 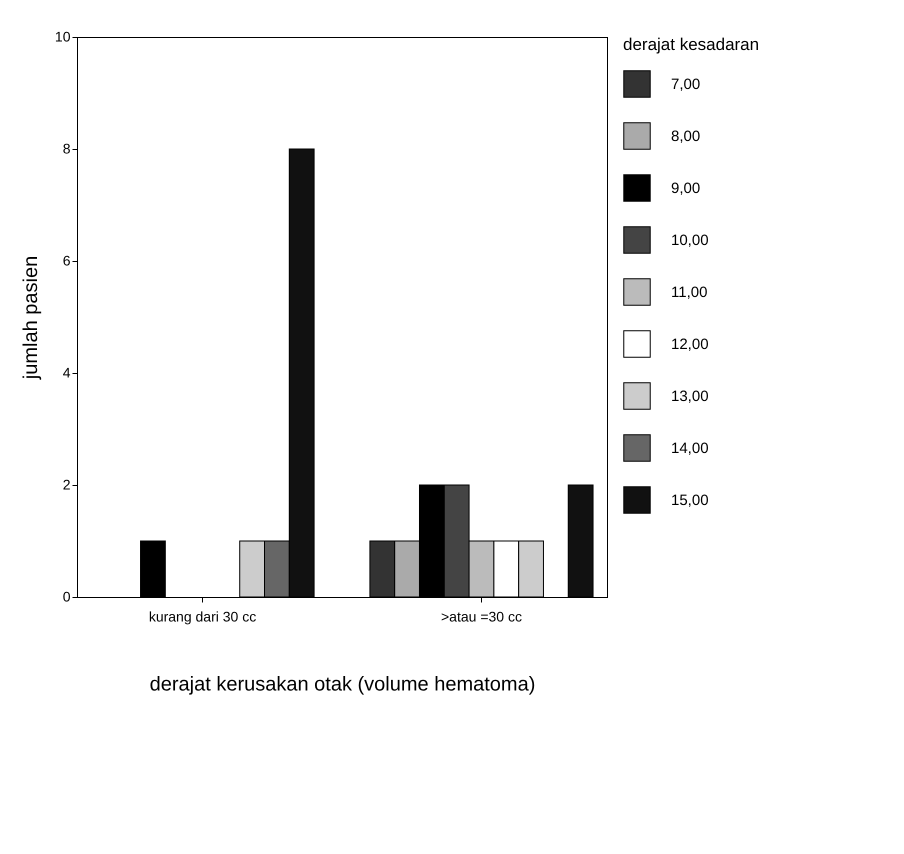 What do you see at coordinates (690, 396) in the screenshot?
I see `legend-label: 13,00` at bounding box center [690, 396].